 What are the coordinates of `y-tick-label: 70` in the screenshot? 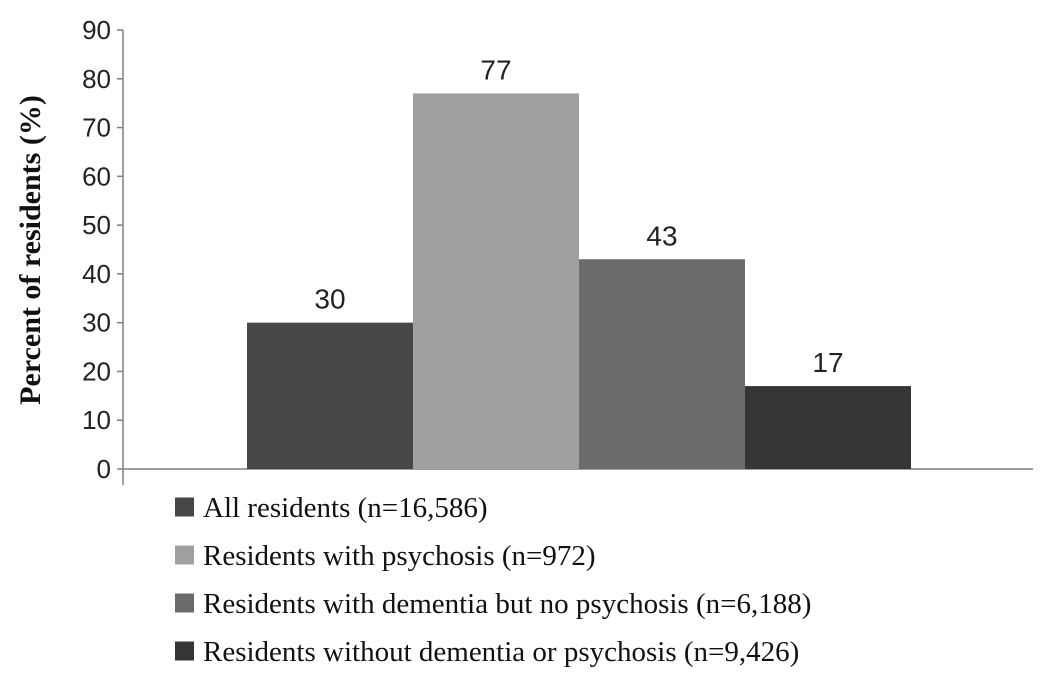 It's located at (96, 128).